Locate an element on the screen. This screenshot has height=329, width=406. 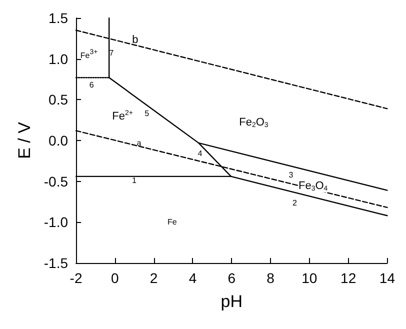
annotation: b is located at coordinates (135, 40).